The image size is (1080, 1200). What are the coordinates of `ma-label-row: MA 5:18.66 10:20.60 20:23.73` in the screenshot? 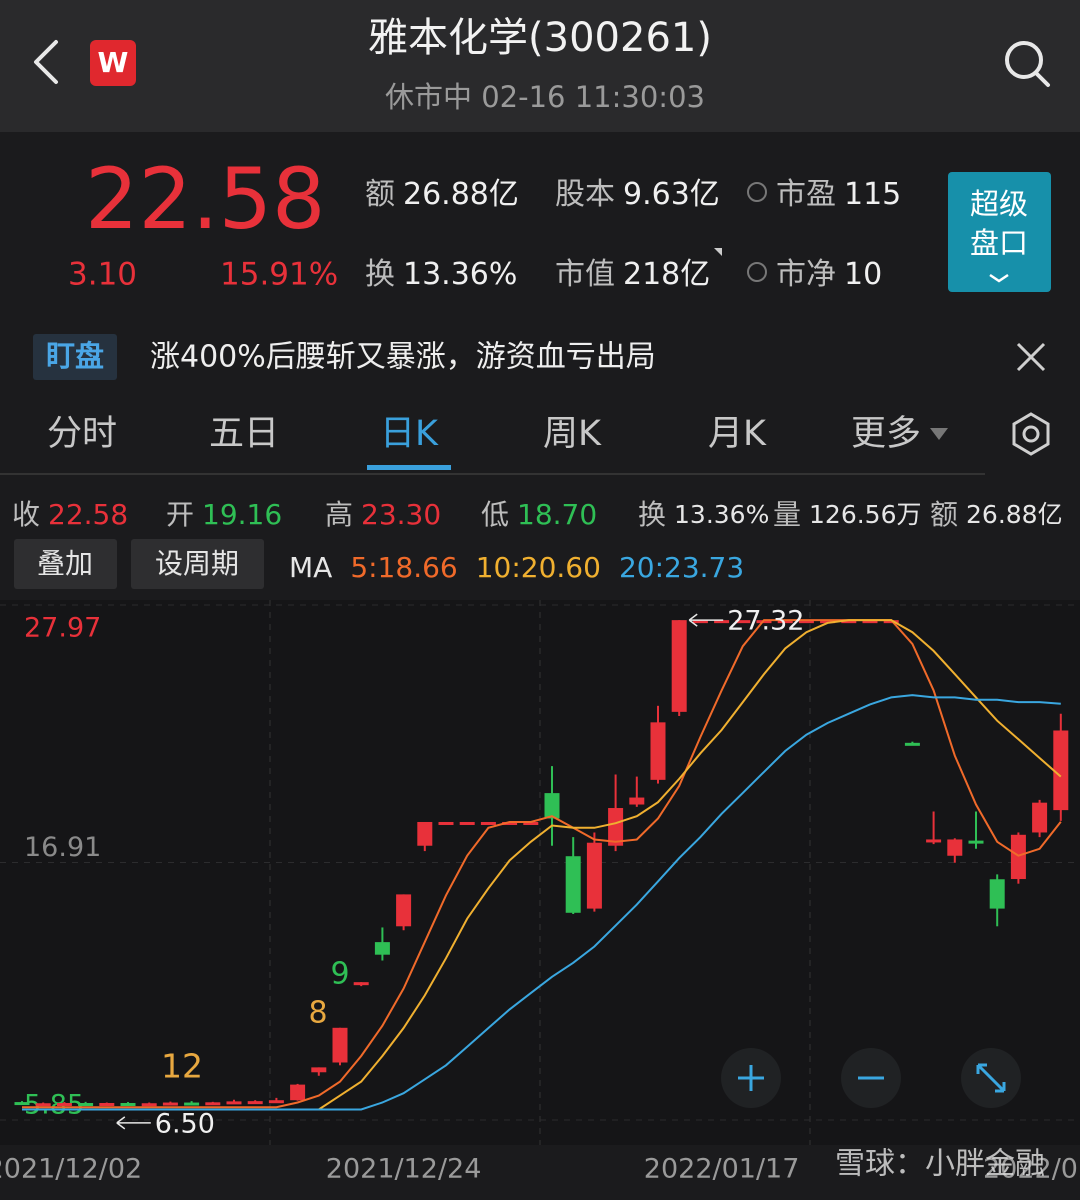 It's located at (516, 567).